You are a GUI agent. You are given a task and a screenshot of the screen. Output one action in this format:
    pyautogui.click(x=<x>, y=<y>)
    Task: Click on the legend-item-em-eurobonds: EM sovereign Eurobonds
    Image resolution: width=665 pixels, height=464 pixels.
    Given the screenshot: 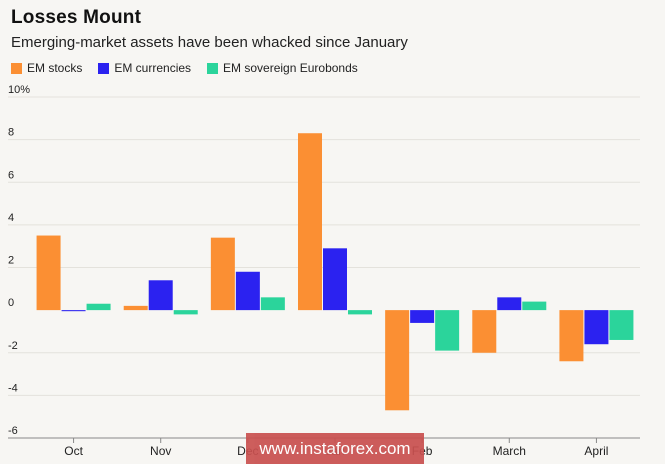 What is the action you would take?
    pyautogui.click(x=282, y=68)
    